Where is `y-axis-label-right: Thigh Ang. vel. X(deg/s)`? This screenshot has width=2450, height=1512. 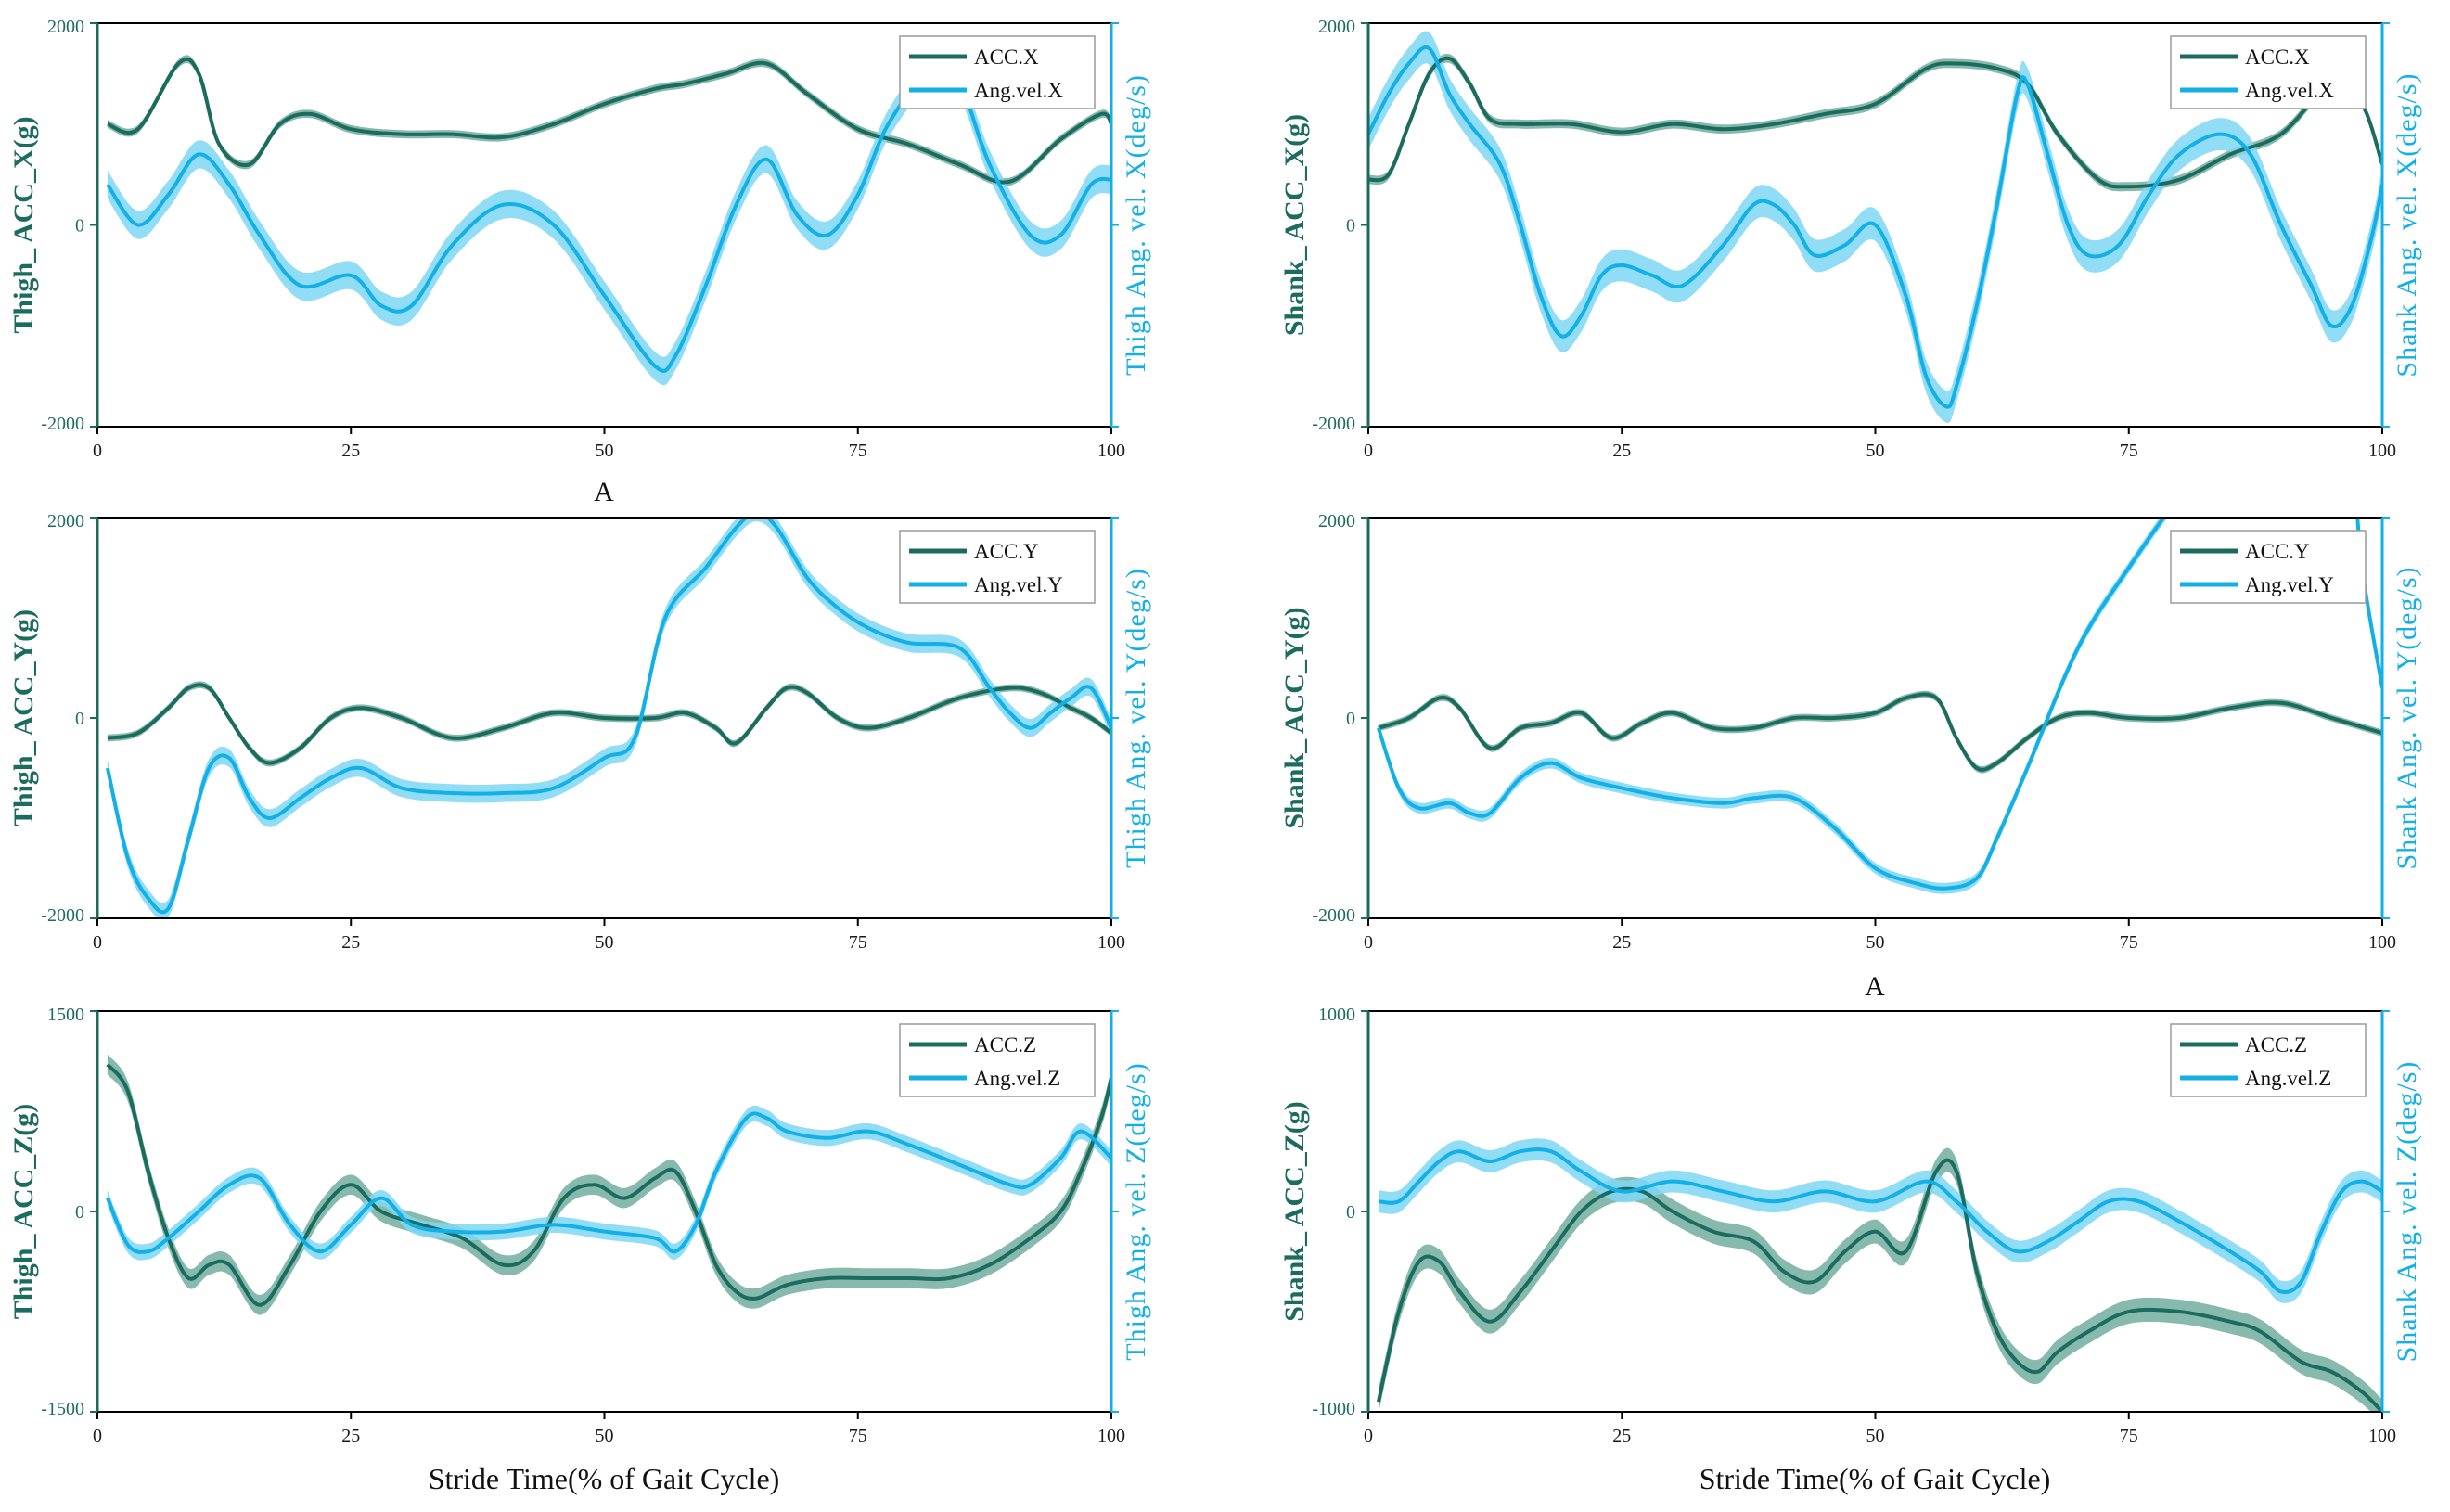 y-axis-label-right: Thigh Ang. vel. X(deg/s) is located at coordinates (1136, 225).